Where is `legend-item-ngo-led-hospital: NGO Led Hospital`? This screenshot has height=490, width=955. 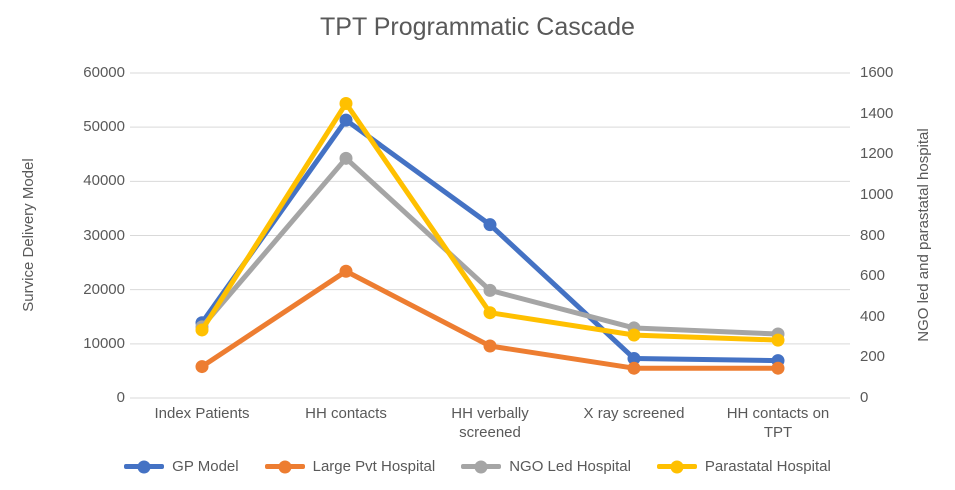
legend-item-ngo-led-hospital: NGO Led Hospital is located at coordinates (546, 466).